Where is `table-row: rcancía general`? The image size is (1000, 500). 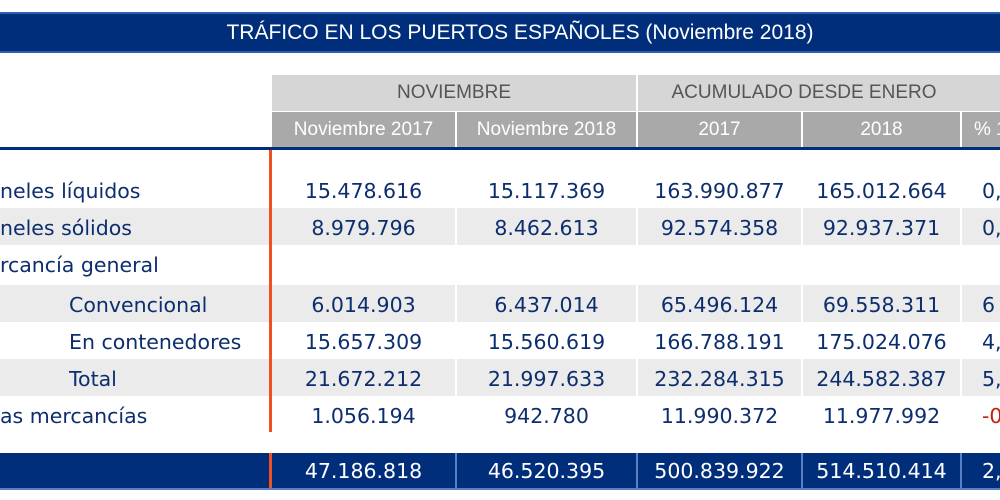 table-row: rcancía general is located at coordinates (500, 263).